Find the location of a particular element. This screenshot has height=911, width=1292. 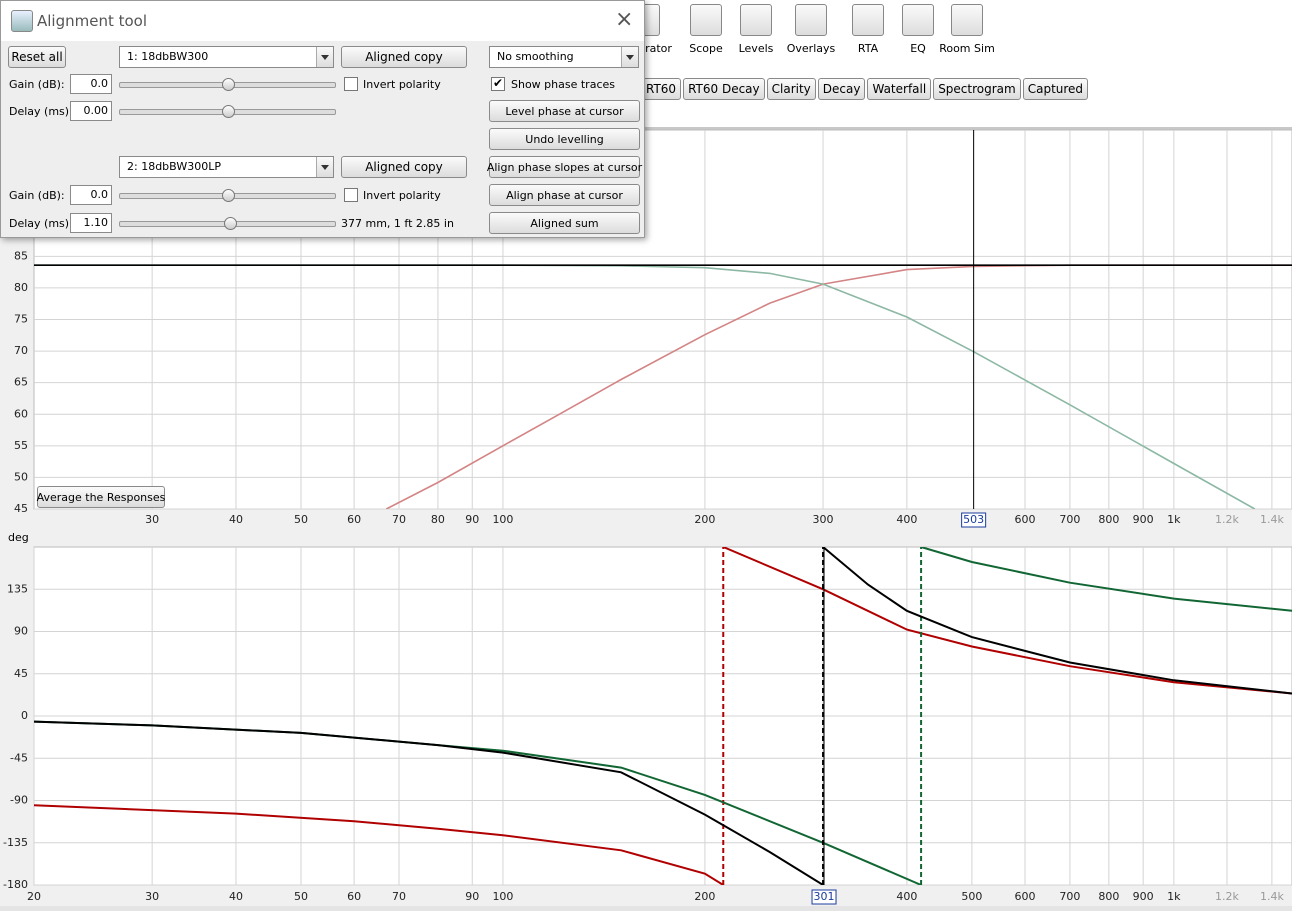

action-button: Align phase slopes at cursor is located at coordinates (564, 167).